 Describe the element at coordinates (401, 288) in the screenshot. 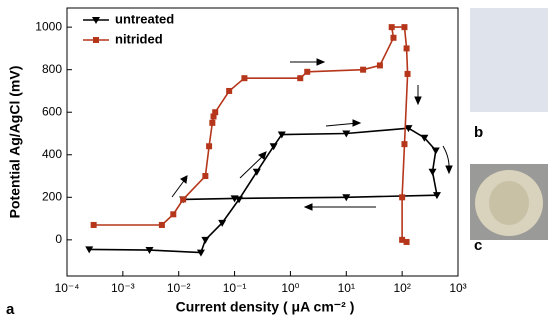

I see `x-tick-label: 10²` at that location.